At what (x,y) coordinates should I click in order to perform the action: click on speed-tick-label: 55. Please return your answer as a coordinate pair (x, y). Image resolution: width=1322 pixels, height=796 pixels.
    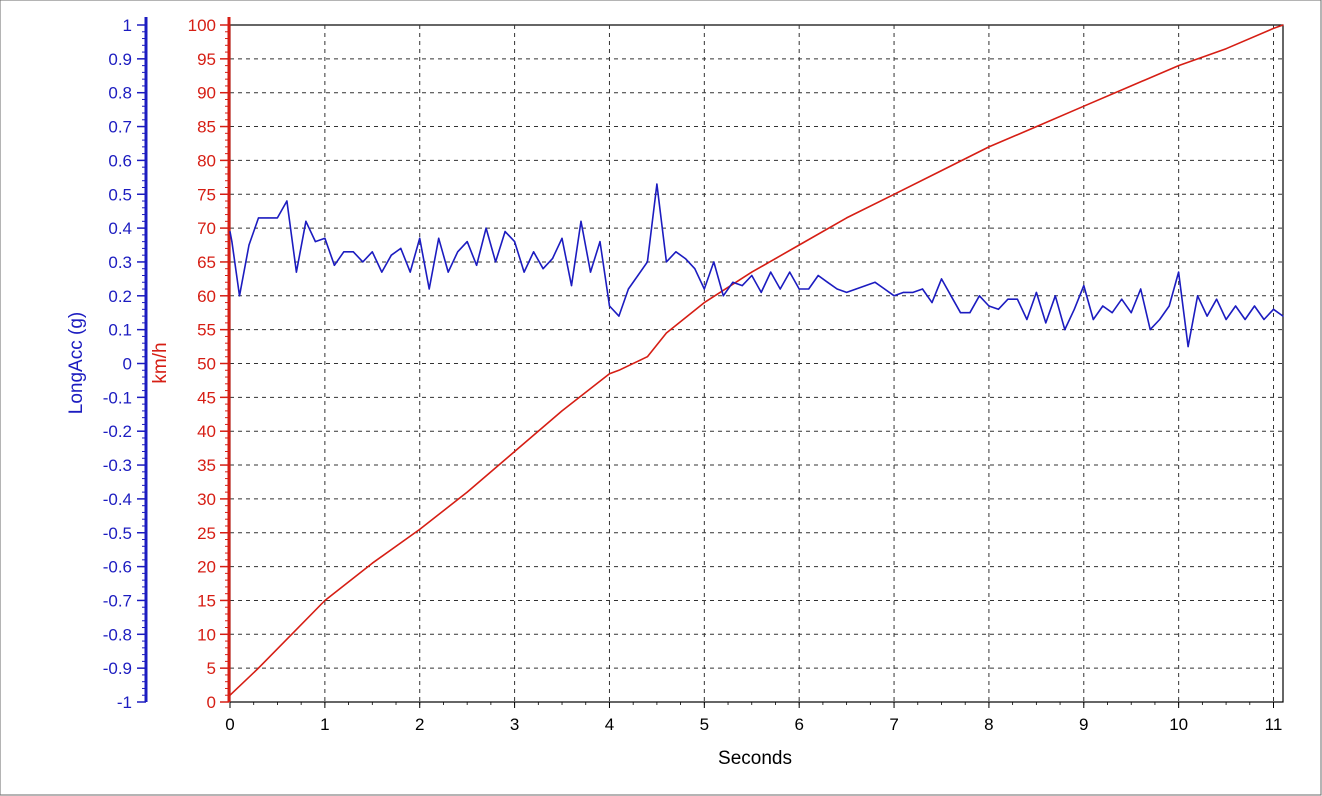
    Looking at the image, I should click on (206, 330).